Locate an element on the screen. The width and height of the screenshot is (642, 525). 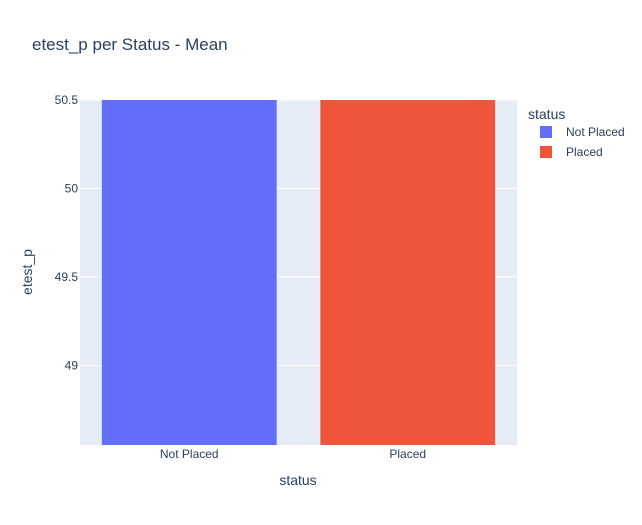
x-tick-label: Placed is located at coordinates (407, 454).